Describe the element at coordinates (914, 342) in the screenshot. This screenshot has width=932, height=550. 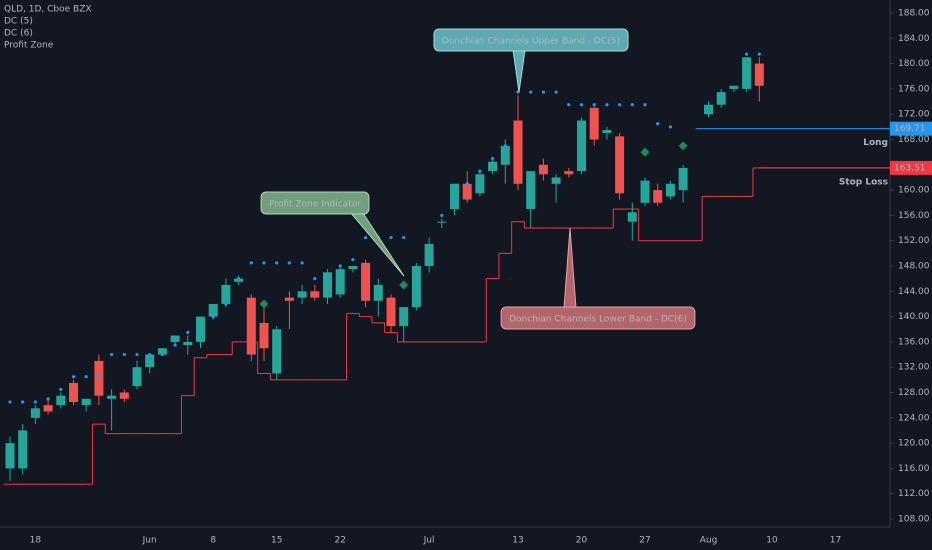
I see `y-tick-label: 136.00` at that location.